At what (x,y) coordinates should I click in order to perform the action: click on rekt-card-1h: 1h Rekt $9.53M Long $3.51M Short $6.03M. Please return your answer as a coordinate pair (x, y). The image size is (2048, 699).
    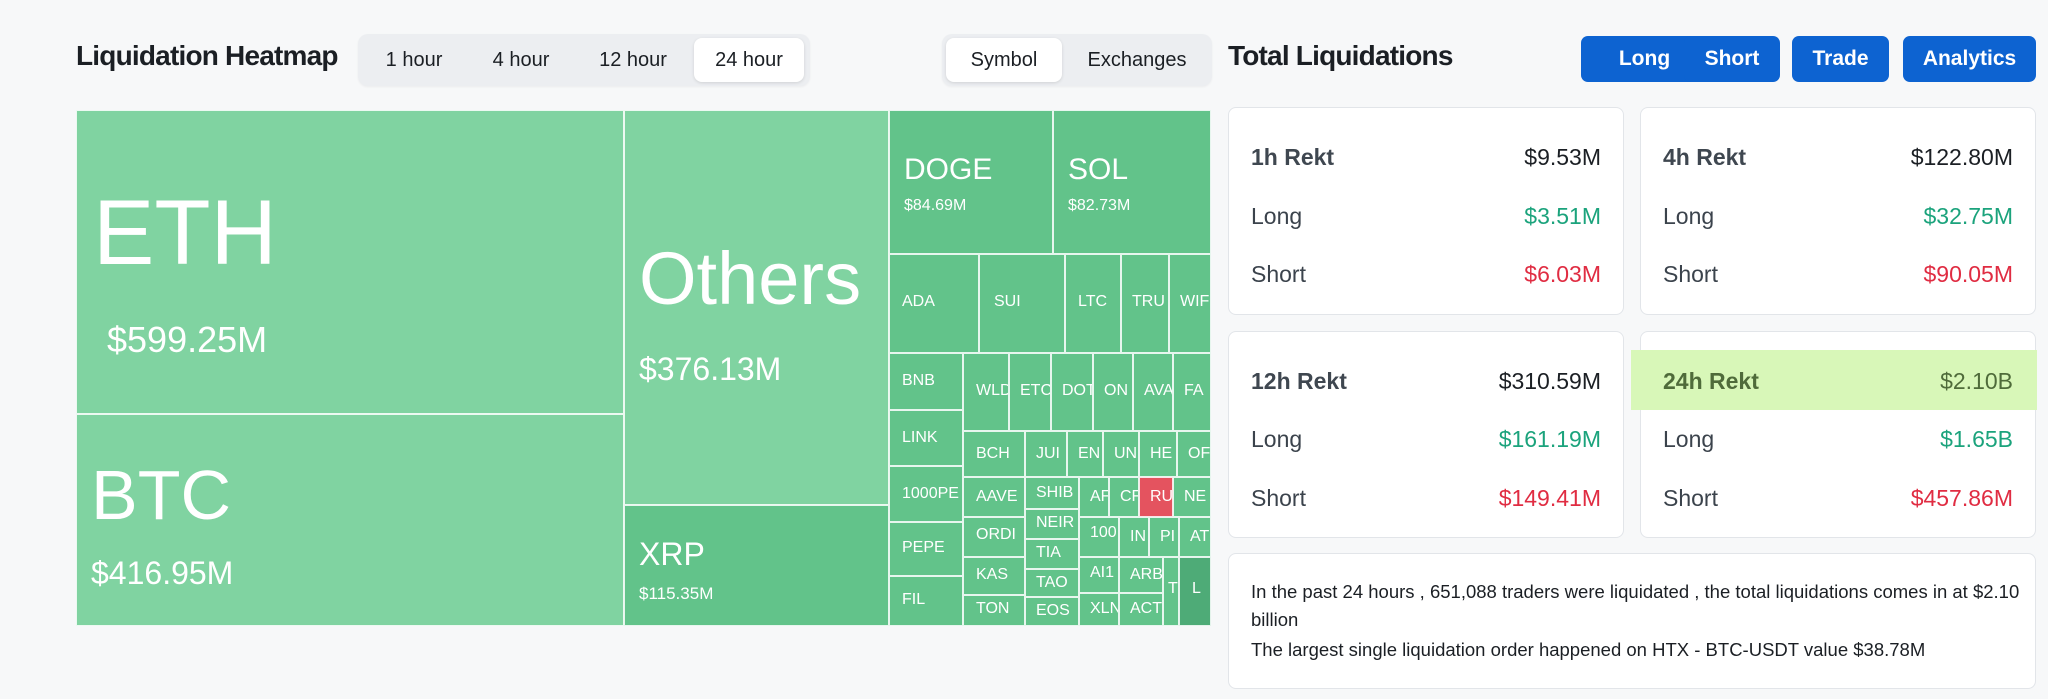
    Looking at the image, I should click on (1426, 211).